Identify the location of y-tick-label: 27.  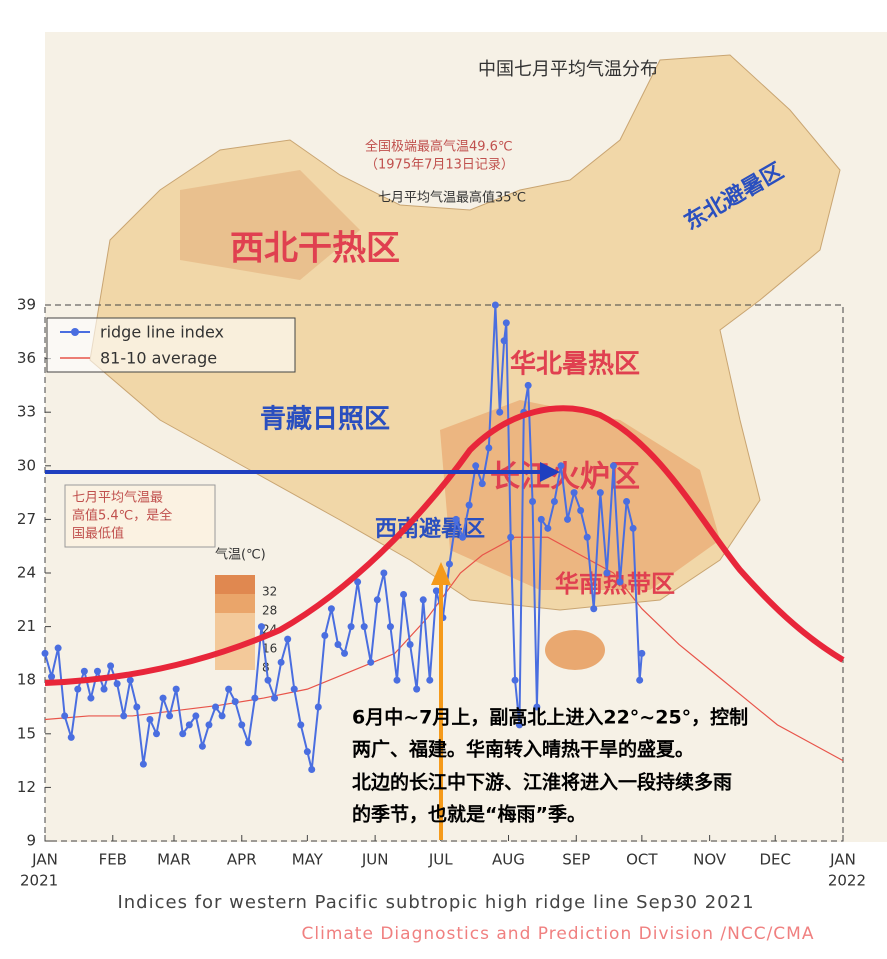
(26, 519).